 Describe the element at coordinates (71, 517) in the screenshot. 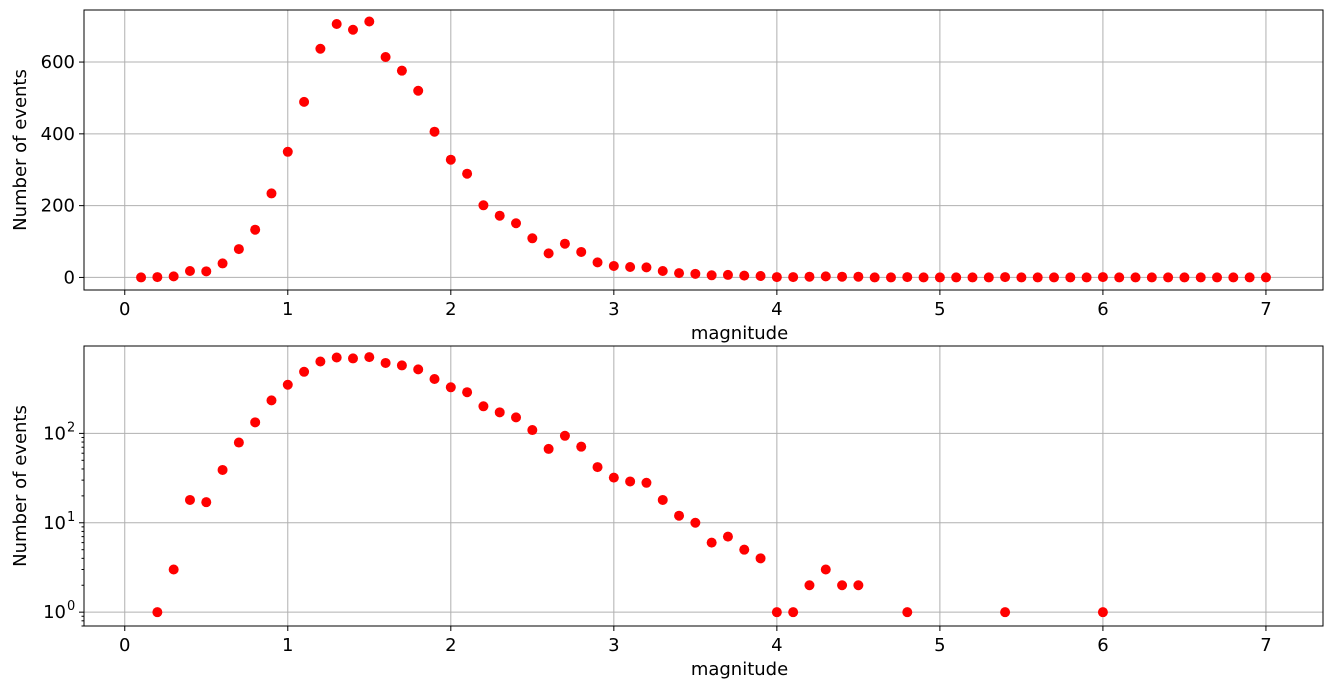

I see `y-tick-exponent: 1` at that location.